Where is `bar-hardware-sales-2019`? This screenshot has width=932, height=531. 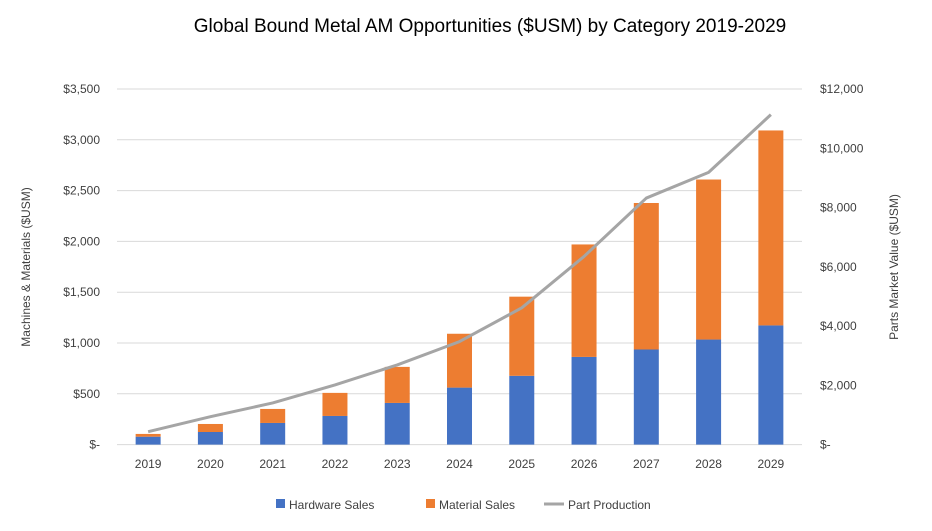 bar-hardware-sales-2019 is located at coordinates (148, 441).